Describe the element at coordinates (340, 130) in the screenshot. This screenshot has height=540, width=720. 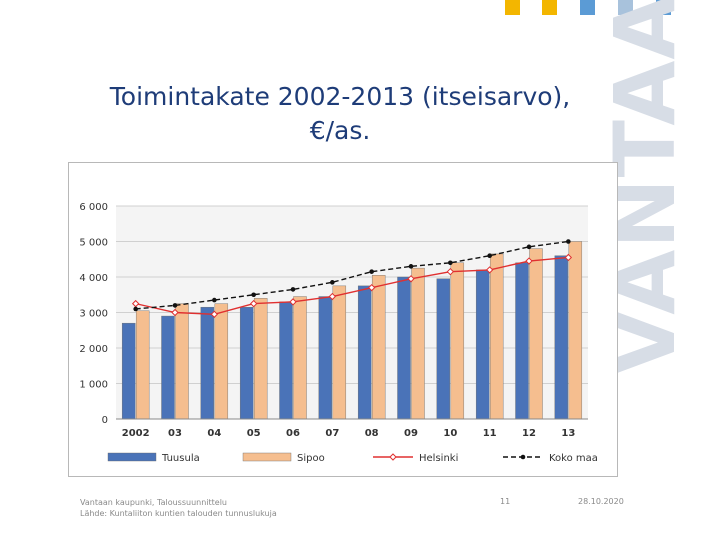
I see `slide-title-line2: €/as.` at that location.